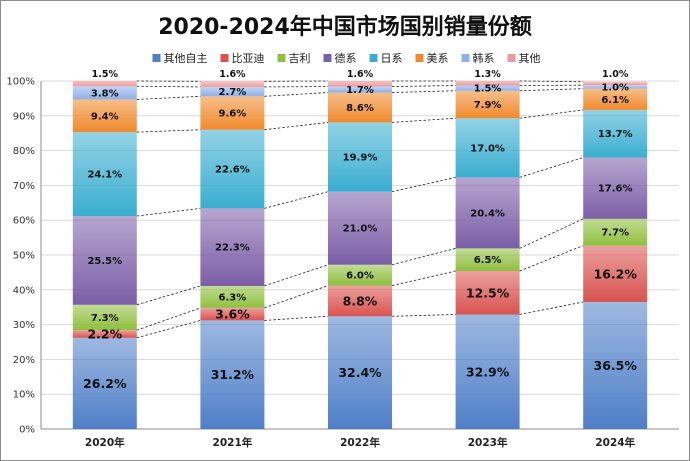 This screenshot has width=690, height=461. I want to click on legend-label: 韩系, so click(484, 58).